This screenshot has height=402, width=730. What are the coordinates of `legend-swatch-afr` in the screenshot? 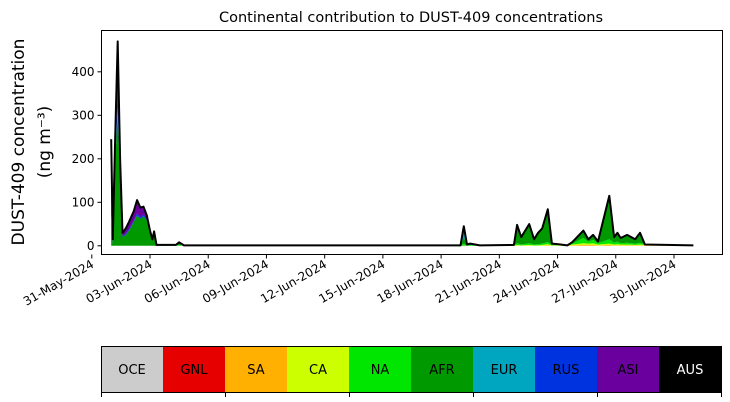 It's located at (442, 369).